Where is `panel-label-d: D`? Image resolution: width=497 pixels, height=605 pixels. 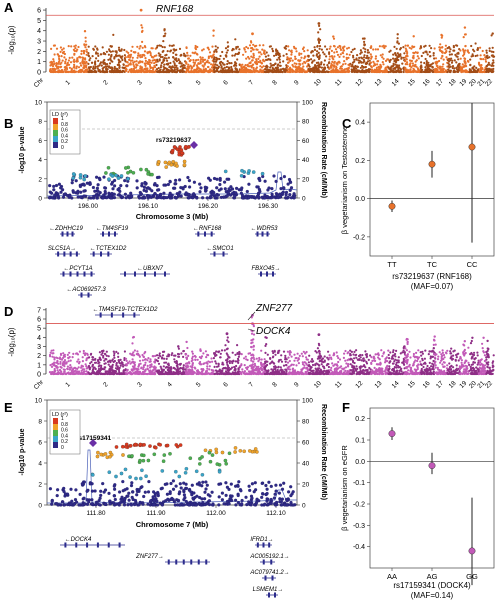
panel-label-d: D is located at coordinates (8, 311).